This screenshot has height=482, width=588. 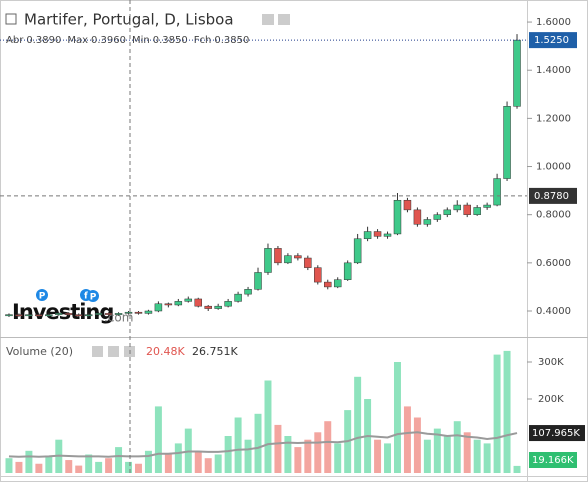 I want to click on volume-tag, so click(x=553, y=460).